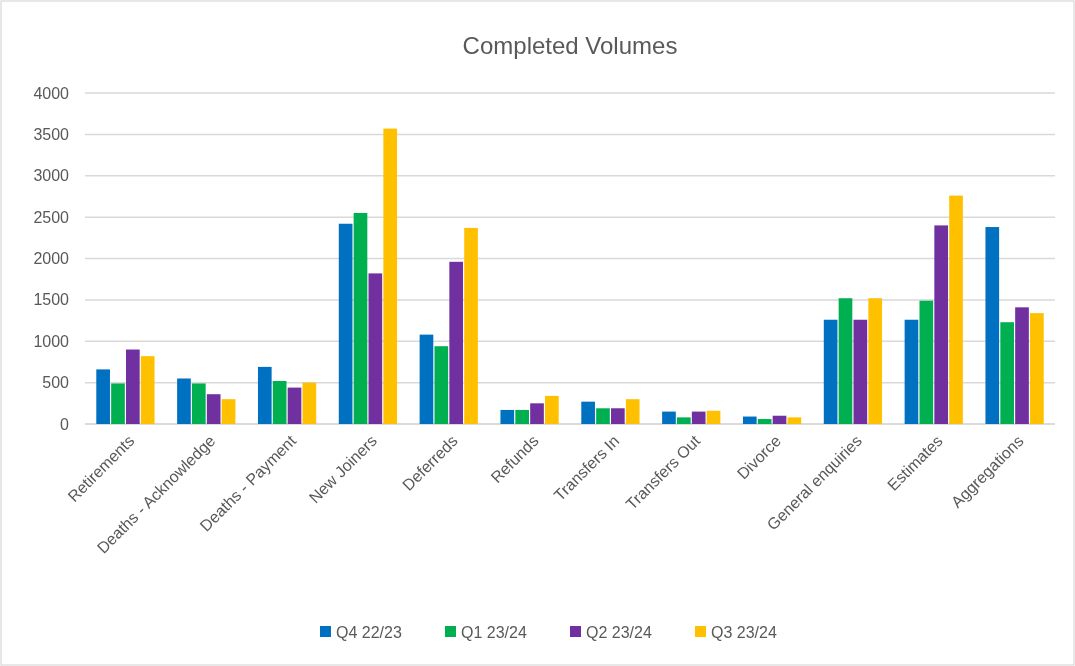 Image resolution: width=1075 pixels, height=666 pixels. Describe the element at coordinates (51, 134) in the screenshot. I see `y-tick-label: 3500` at that location.